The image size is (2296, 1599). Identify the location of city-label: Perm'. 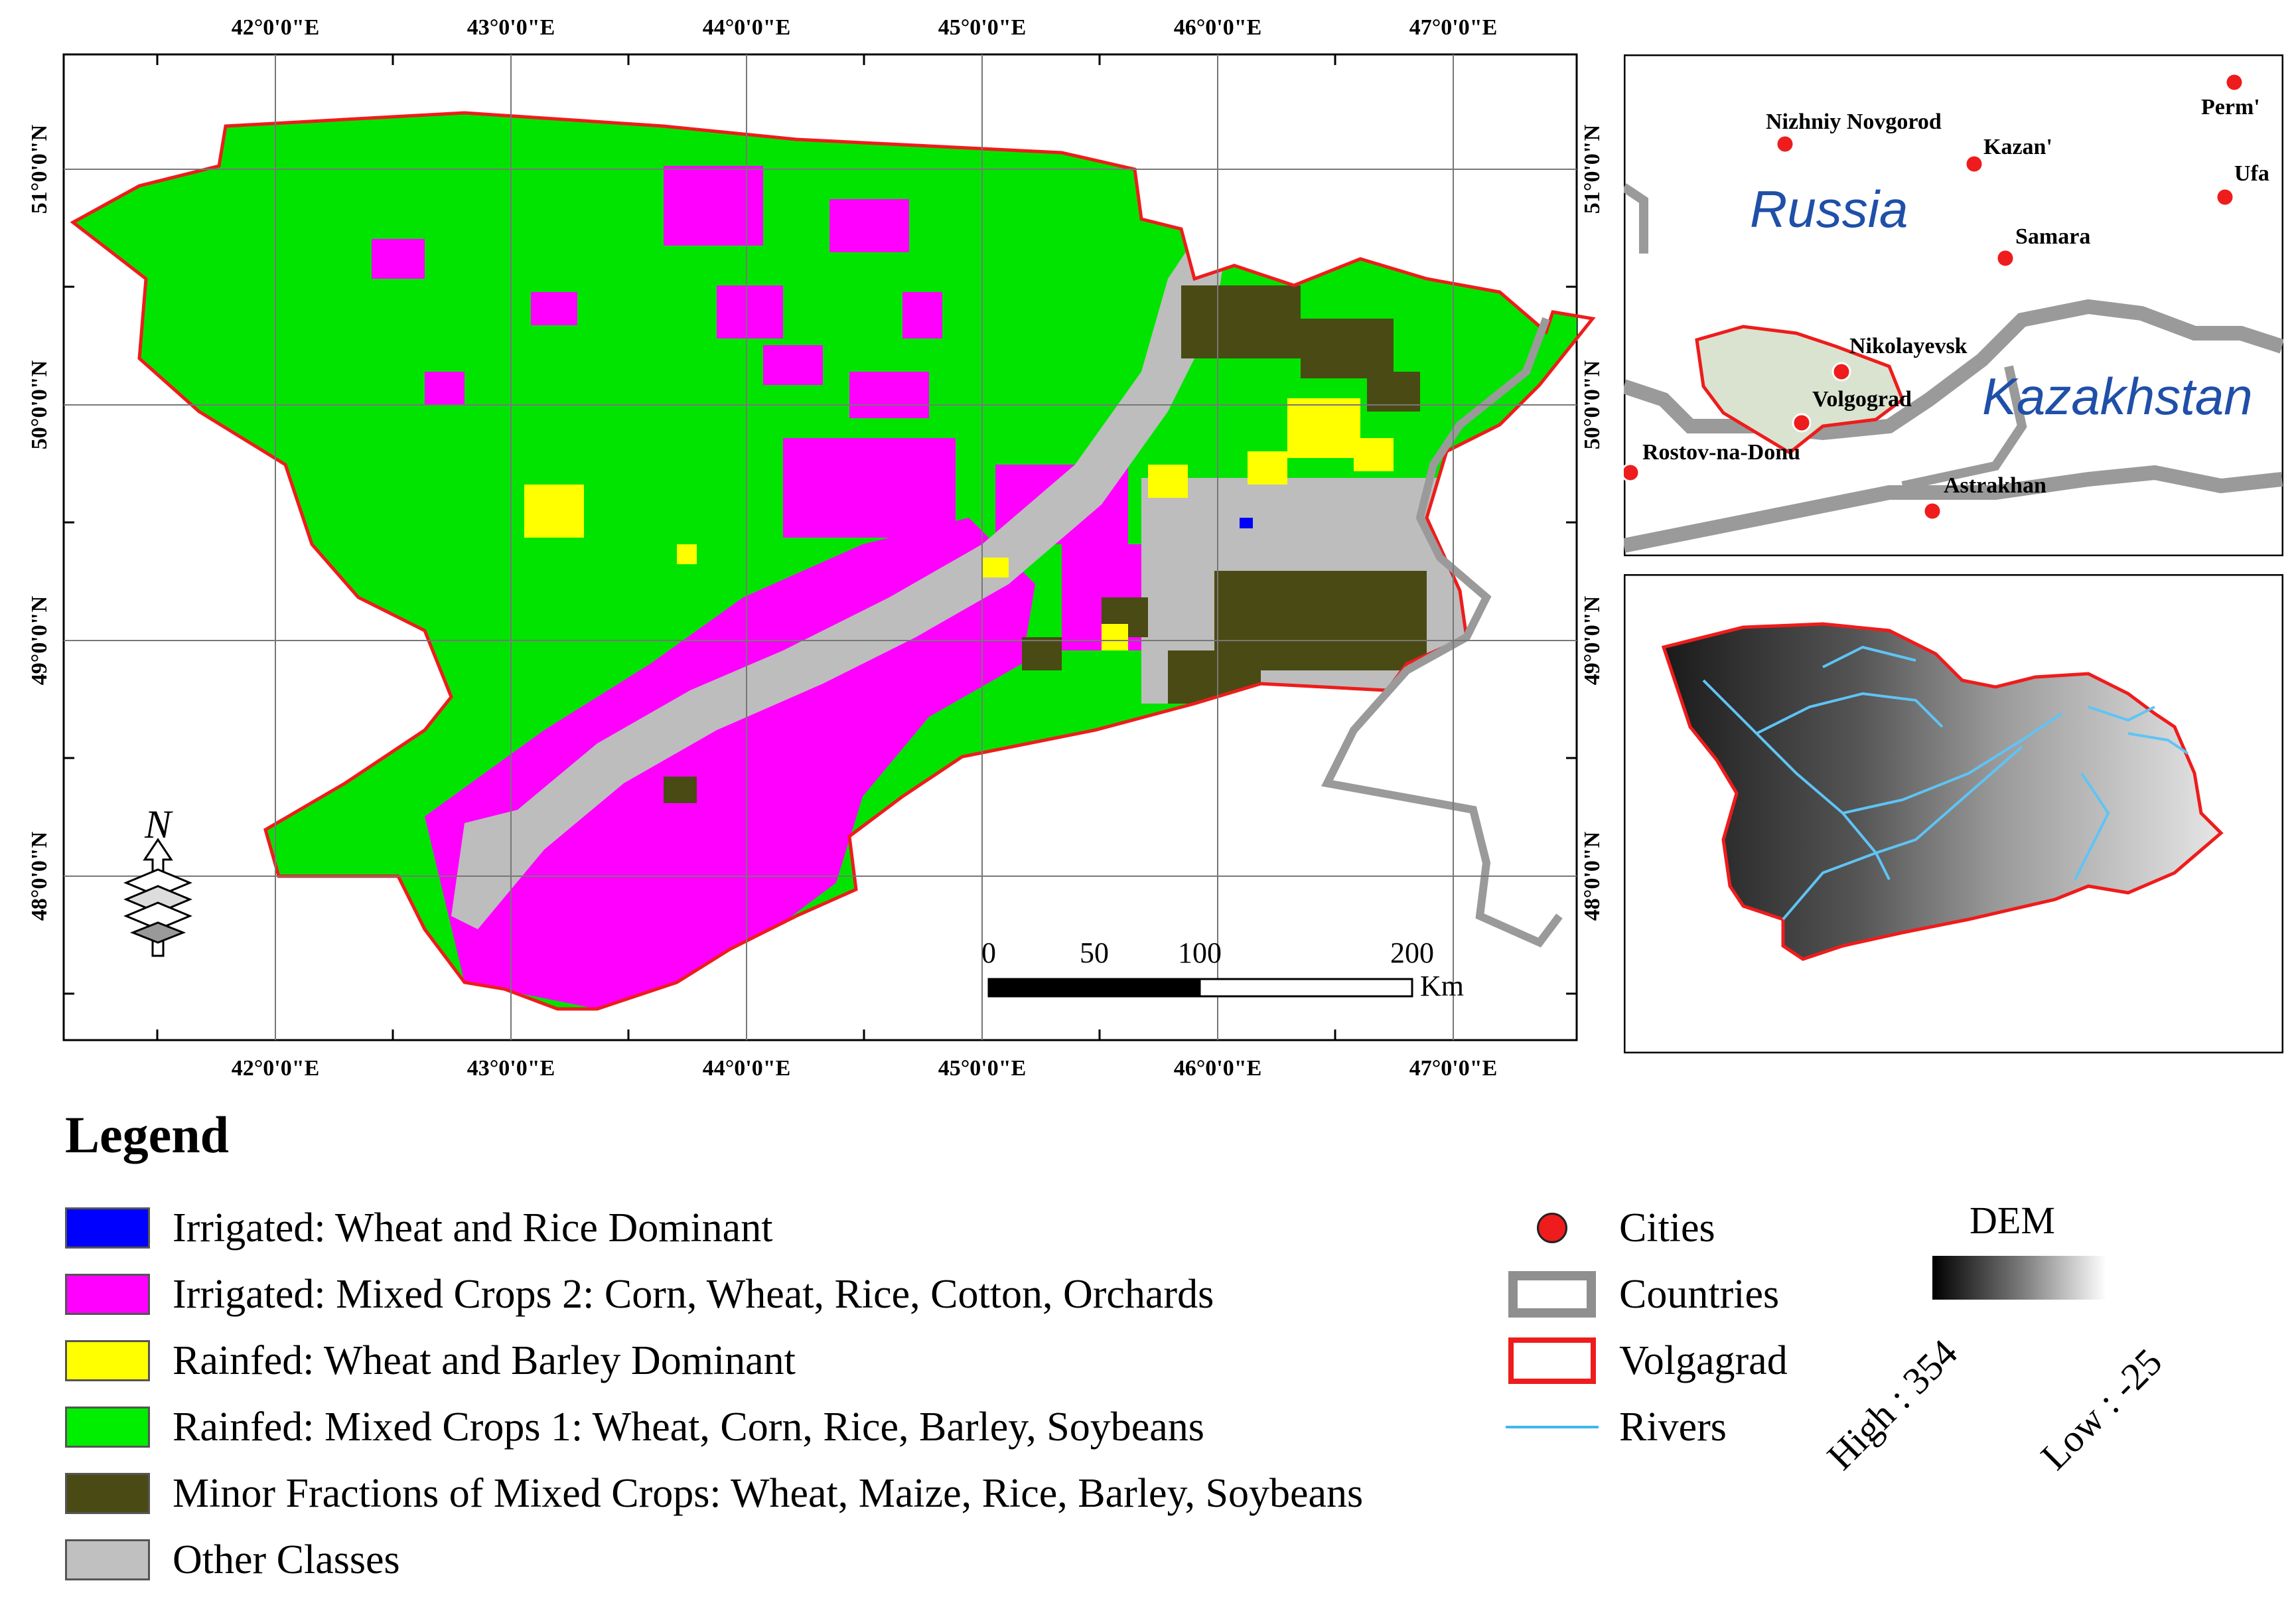
(2230, 107).